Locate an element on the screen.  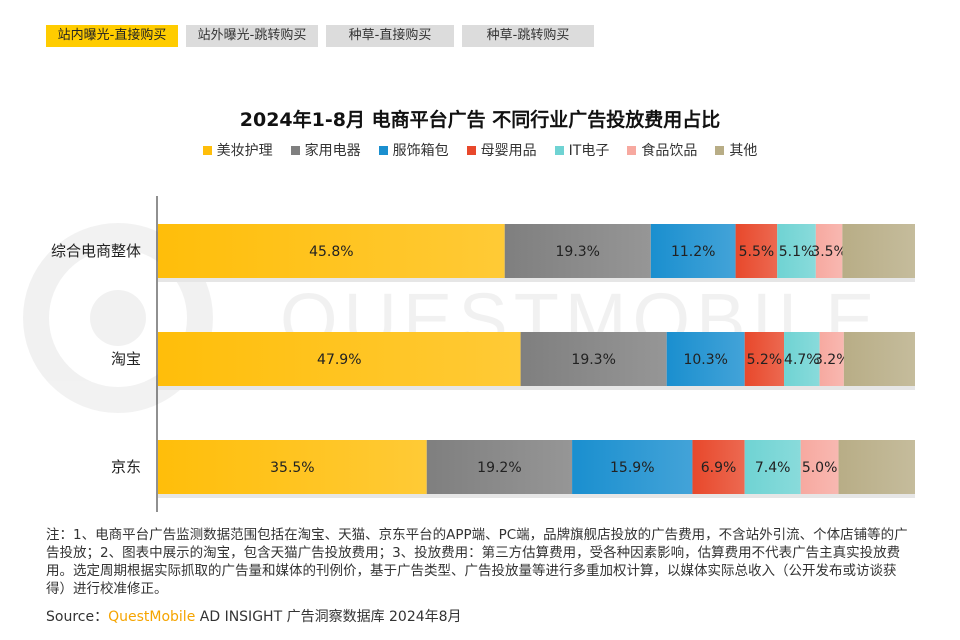
data-label: 5.1% is located at coordinates (797, 252).